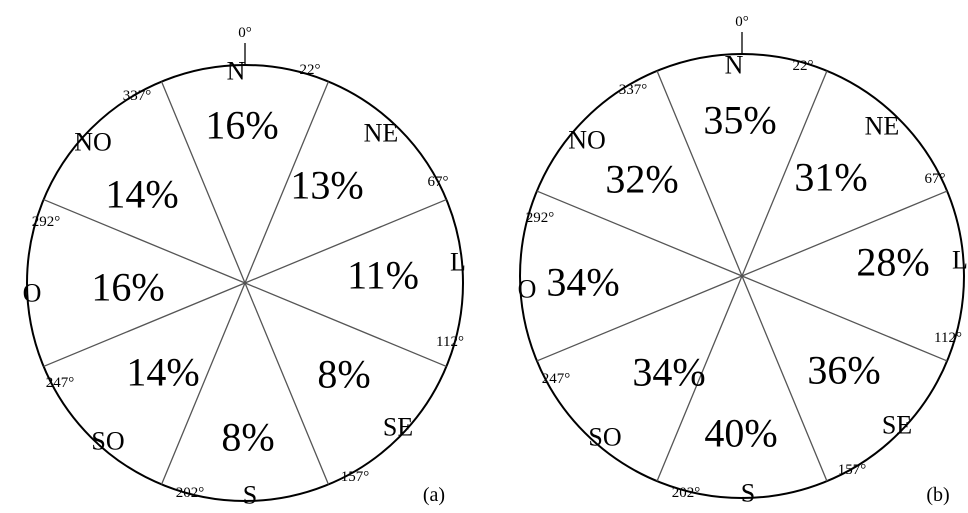  Describe the element at coordinates (830, 177) in the screenshot. I see `sector-percentage: 31%` at that location.